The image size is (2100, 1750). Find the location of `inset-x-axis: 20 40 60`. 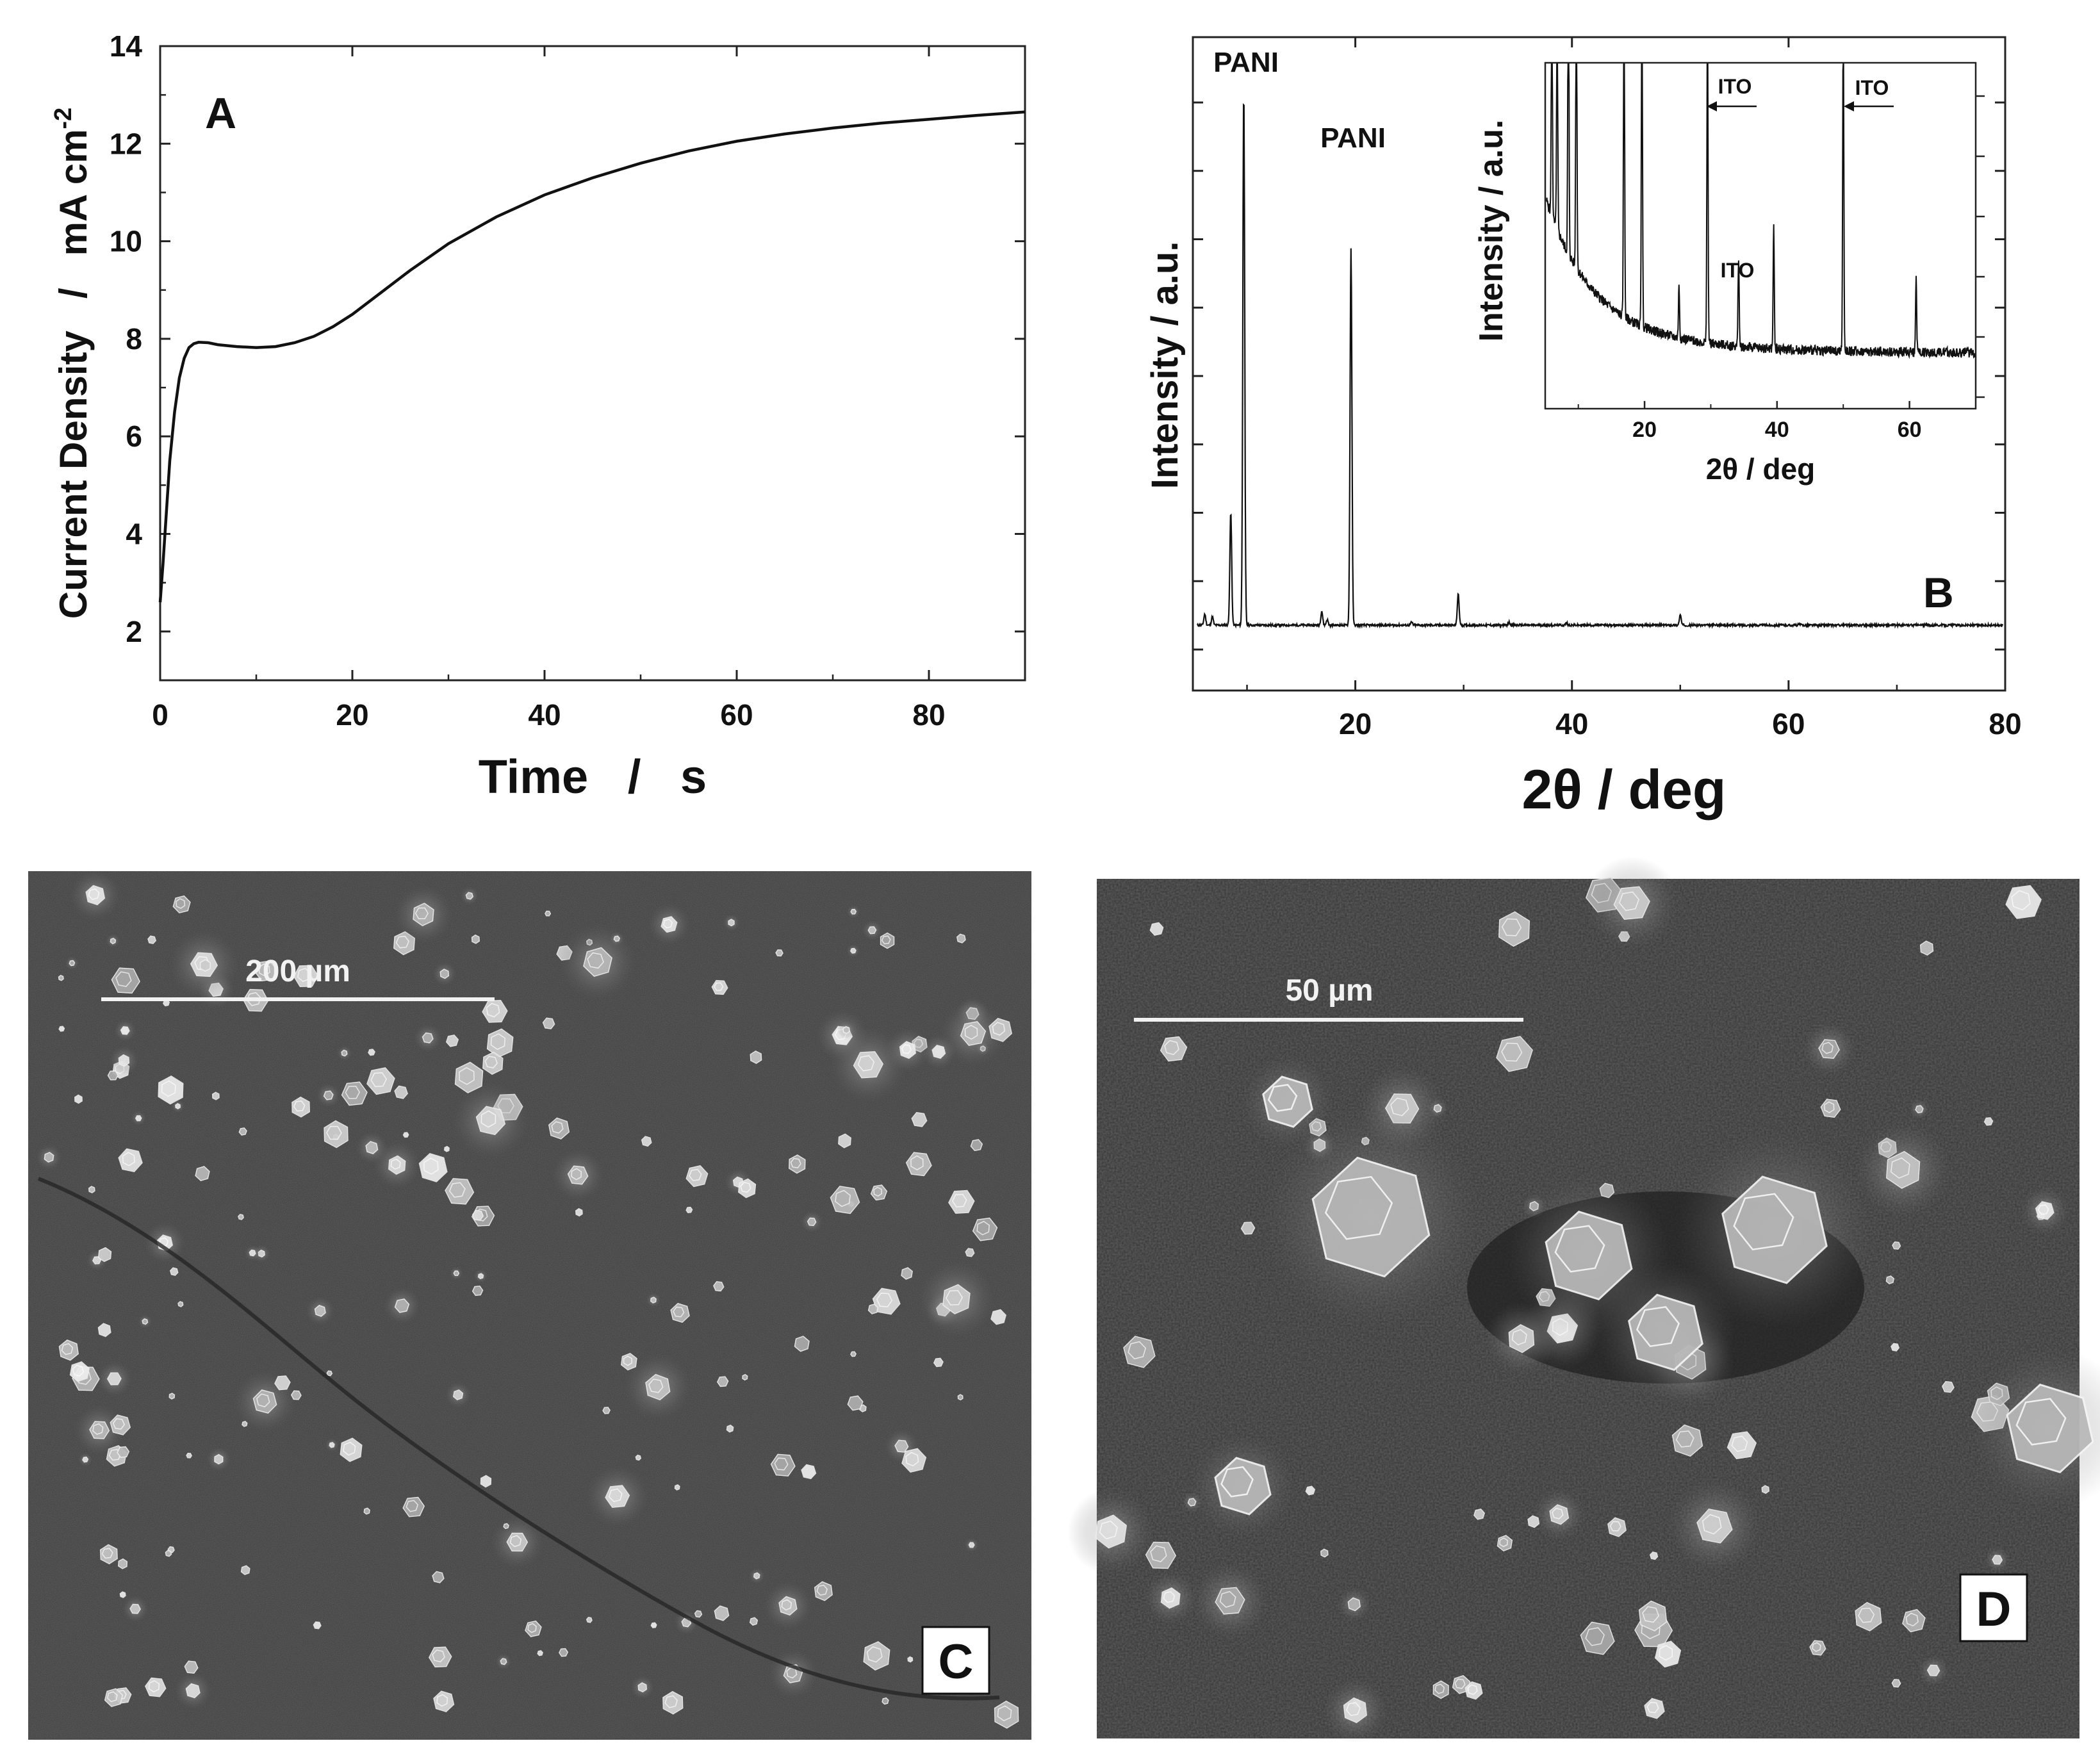

inset-x-axis: 20 40 60 is located at coordinates (1749, 421).